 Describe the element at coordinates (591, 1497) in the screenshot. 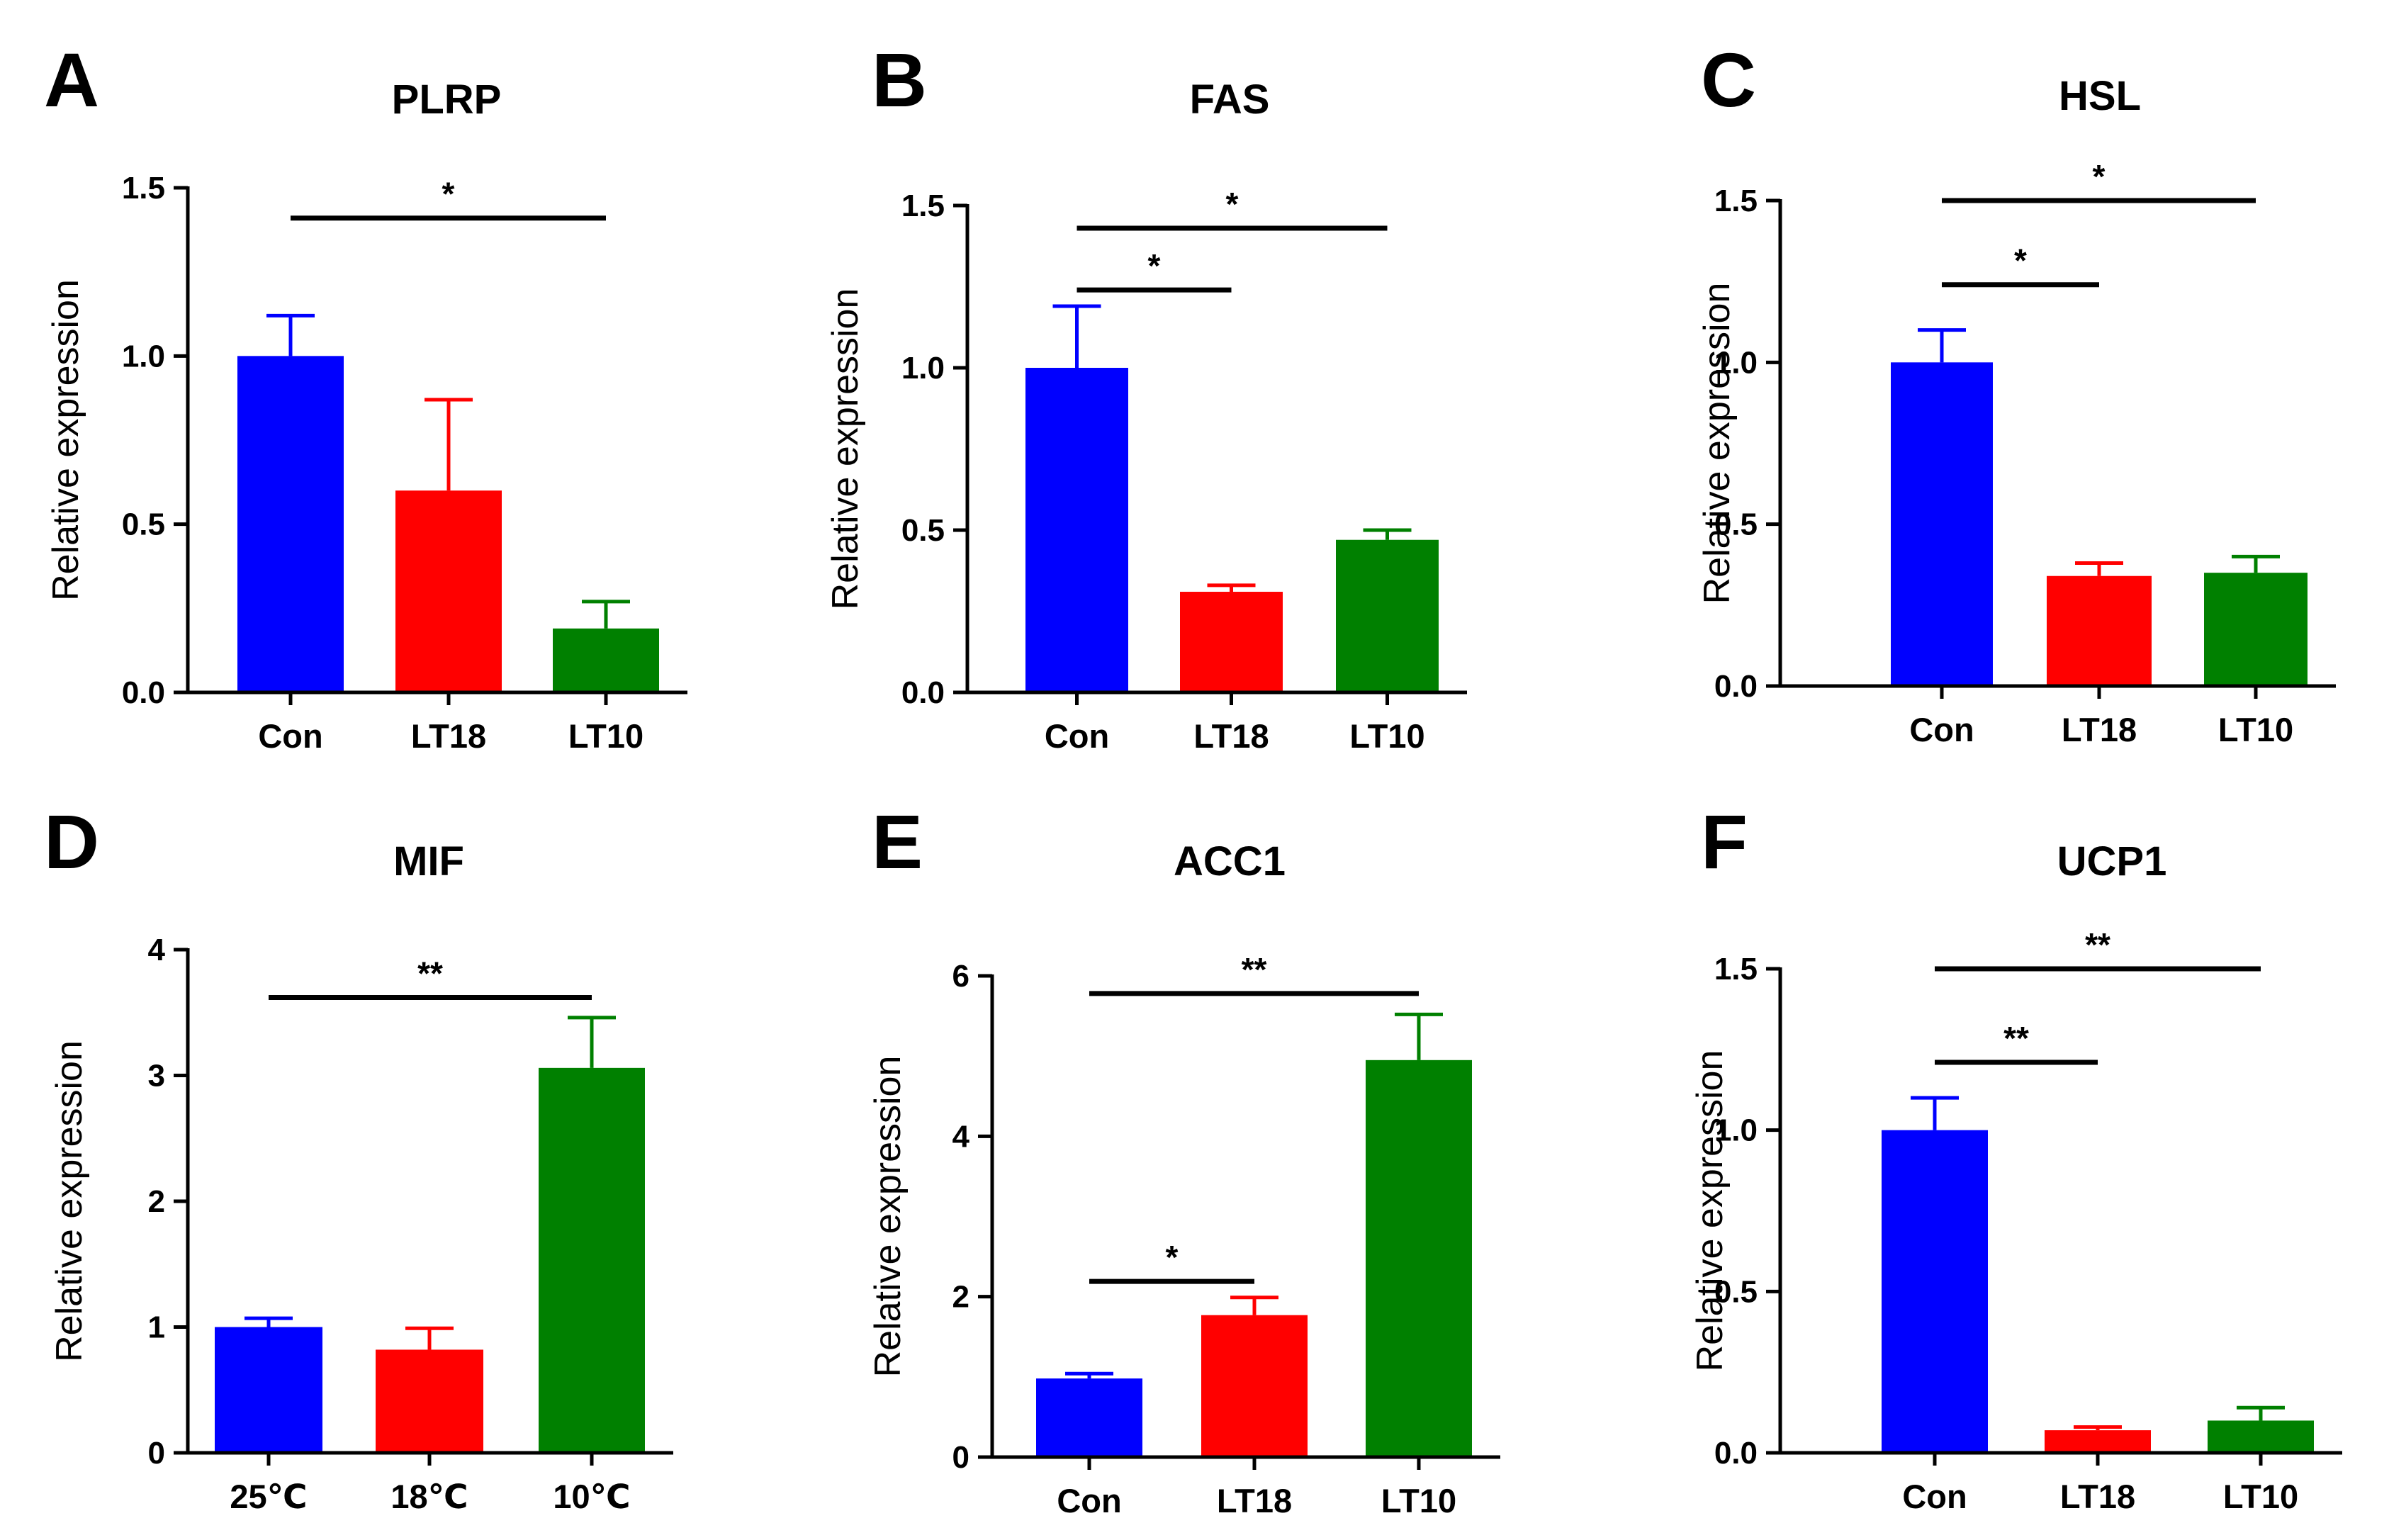

I see `x-tick-label: 10℃` at that location.